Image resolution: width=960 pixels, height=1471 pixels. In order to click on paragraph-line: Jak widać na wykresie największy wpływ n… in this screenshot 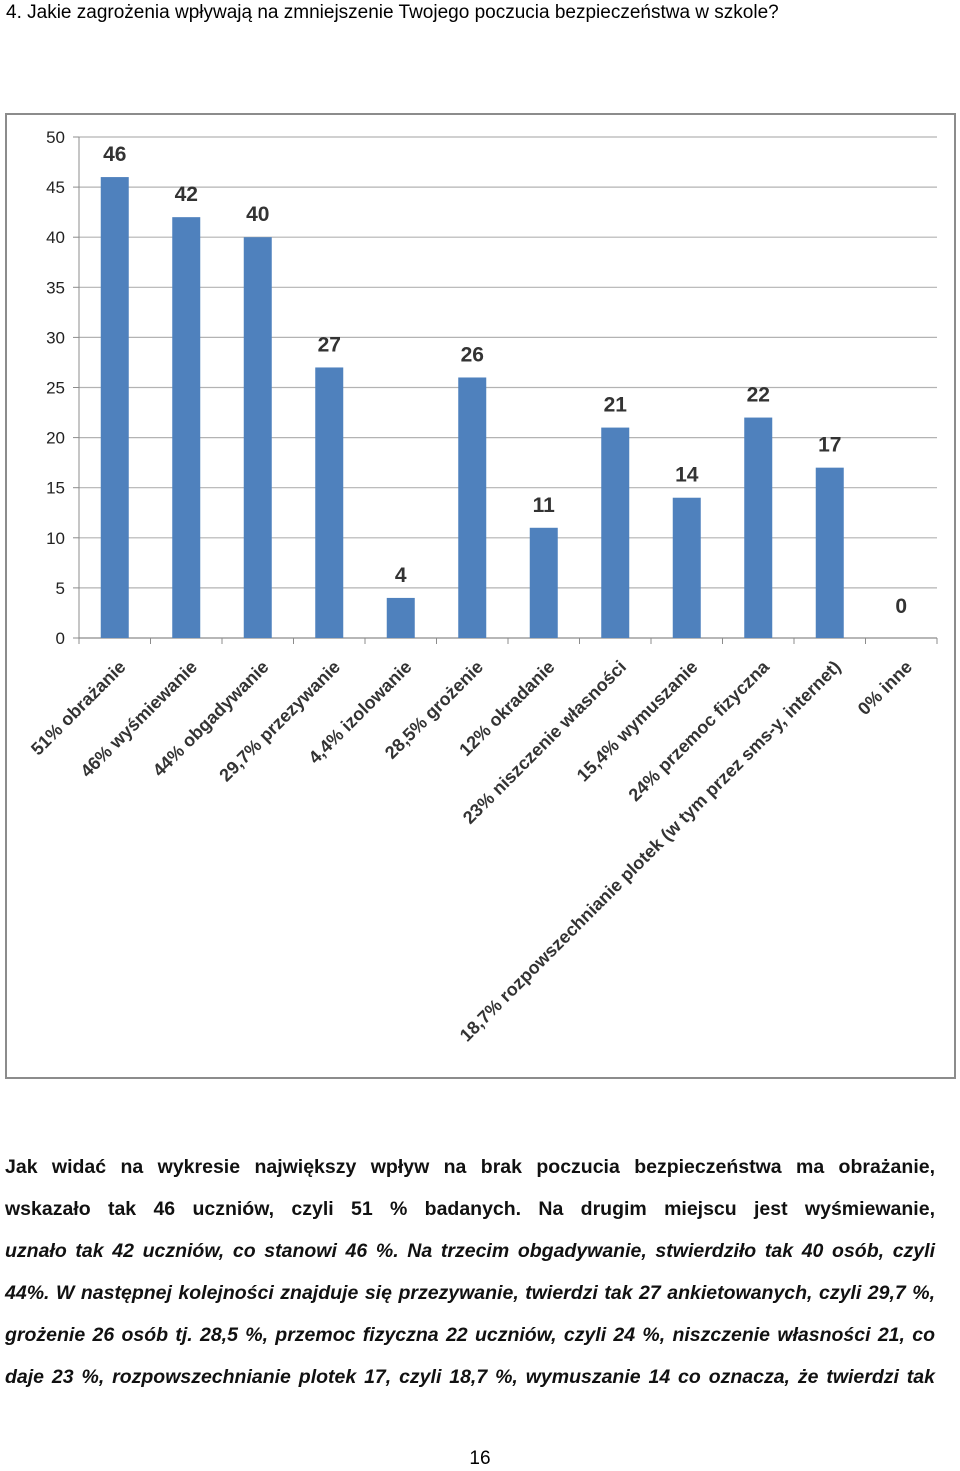, I will do `click(470, 1167)`.